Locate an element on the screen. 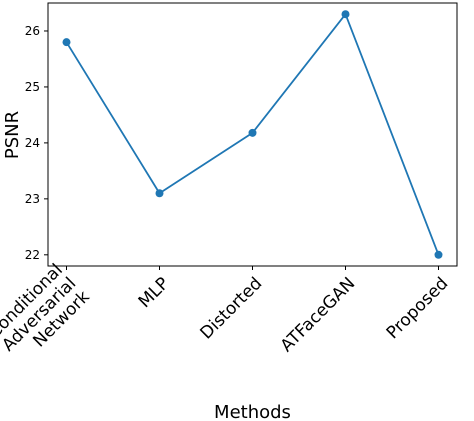  x-tick-label-line: Proposed is located at coordinates (417, 308).